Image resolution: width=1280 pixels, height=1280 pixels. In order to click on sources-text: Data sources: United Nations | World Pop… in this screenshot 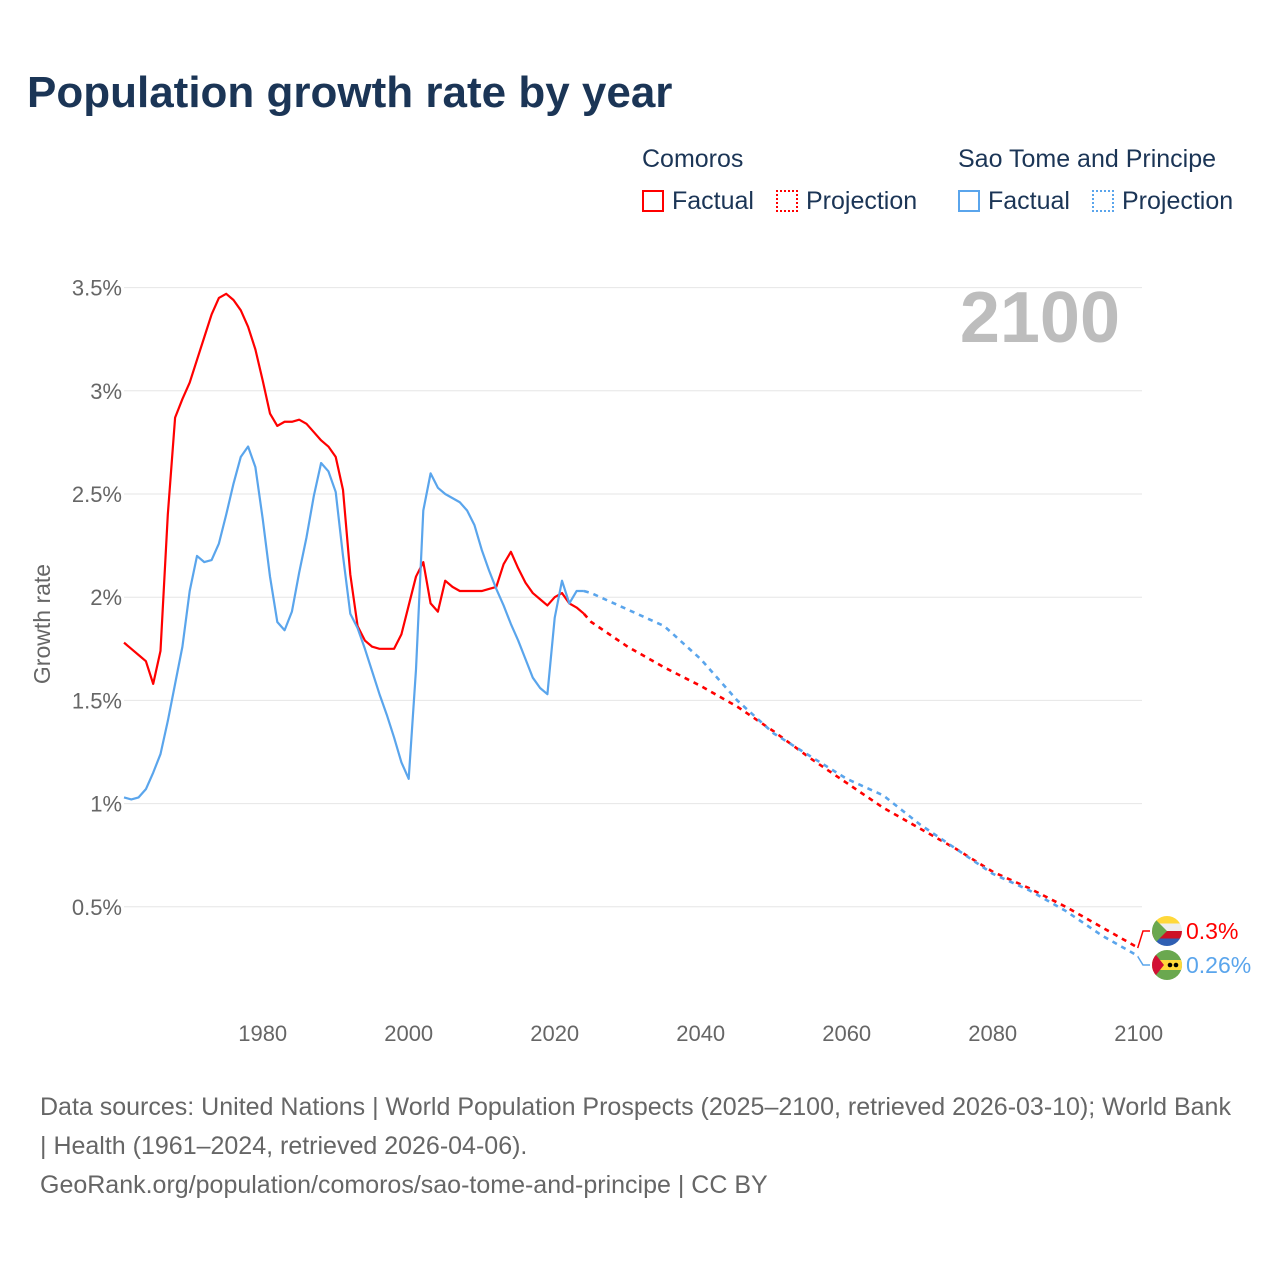, I will do `click(635, 1126)`.